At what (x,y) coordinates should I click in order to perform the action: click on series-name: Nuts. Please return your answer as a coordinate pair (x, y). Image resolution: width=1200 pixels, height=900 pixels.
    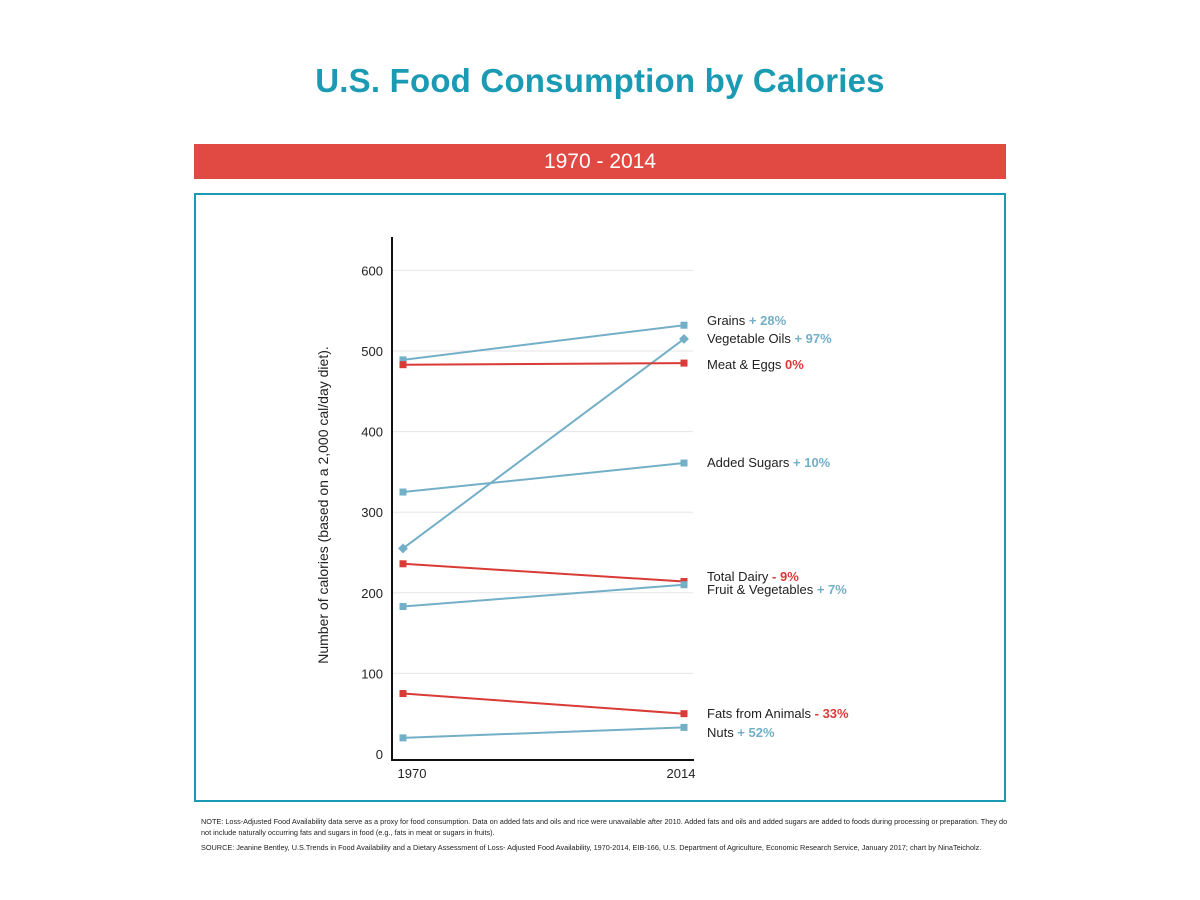
    Looking at the image, I should click on (722, 732).